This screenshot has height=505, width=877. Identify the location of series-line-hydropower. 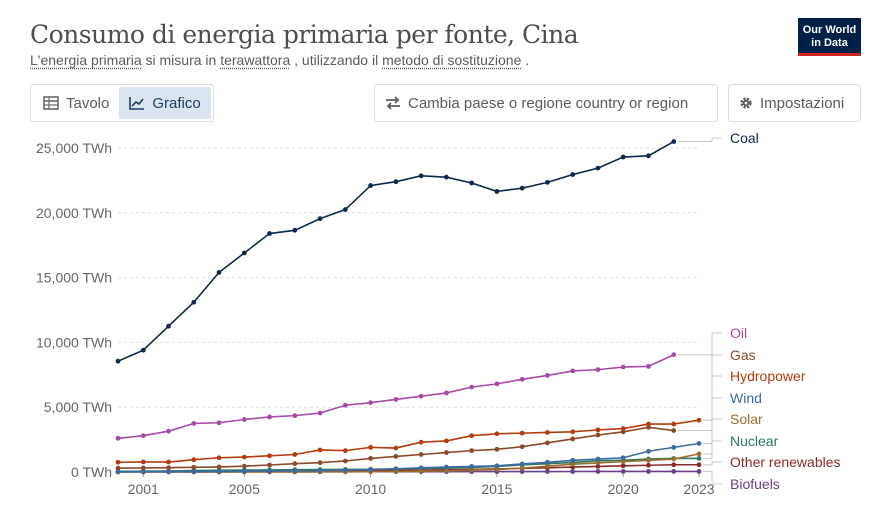
(408, 441).